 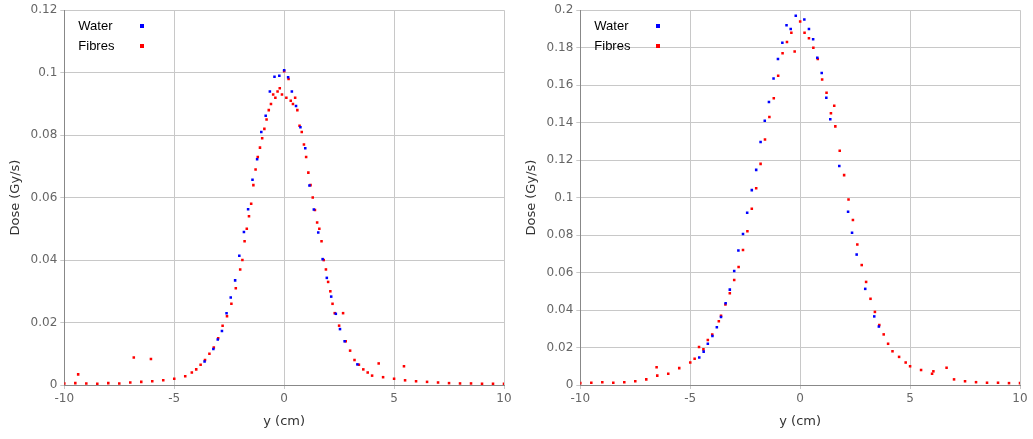 I want to click on y-tick-label: 0.14, so click(x=560, y=121).